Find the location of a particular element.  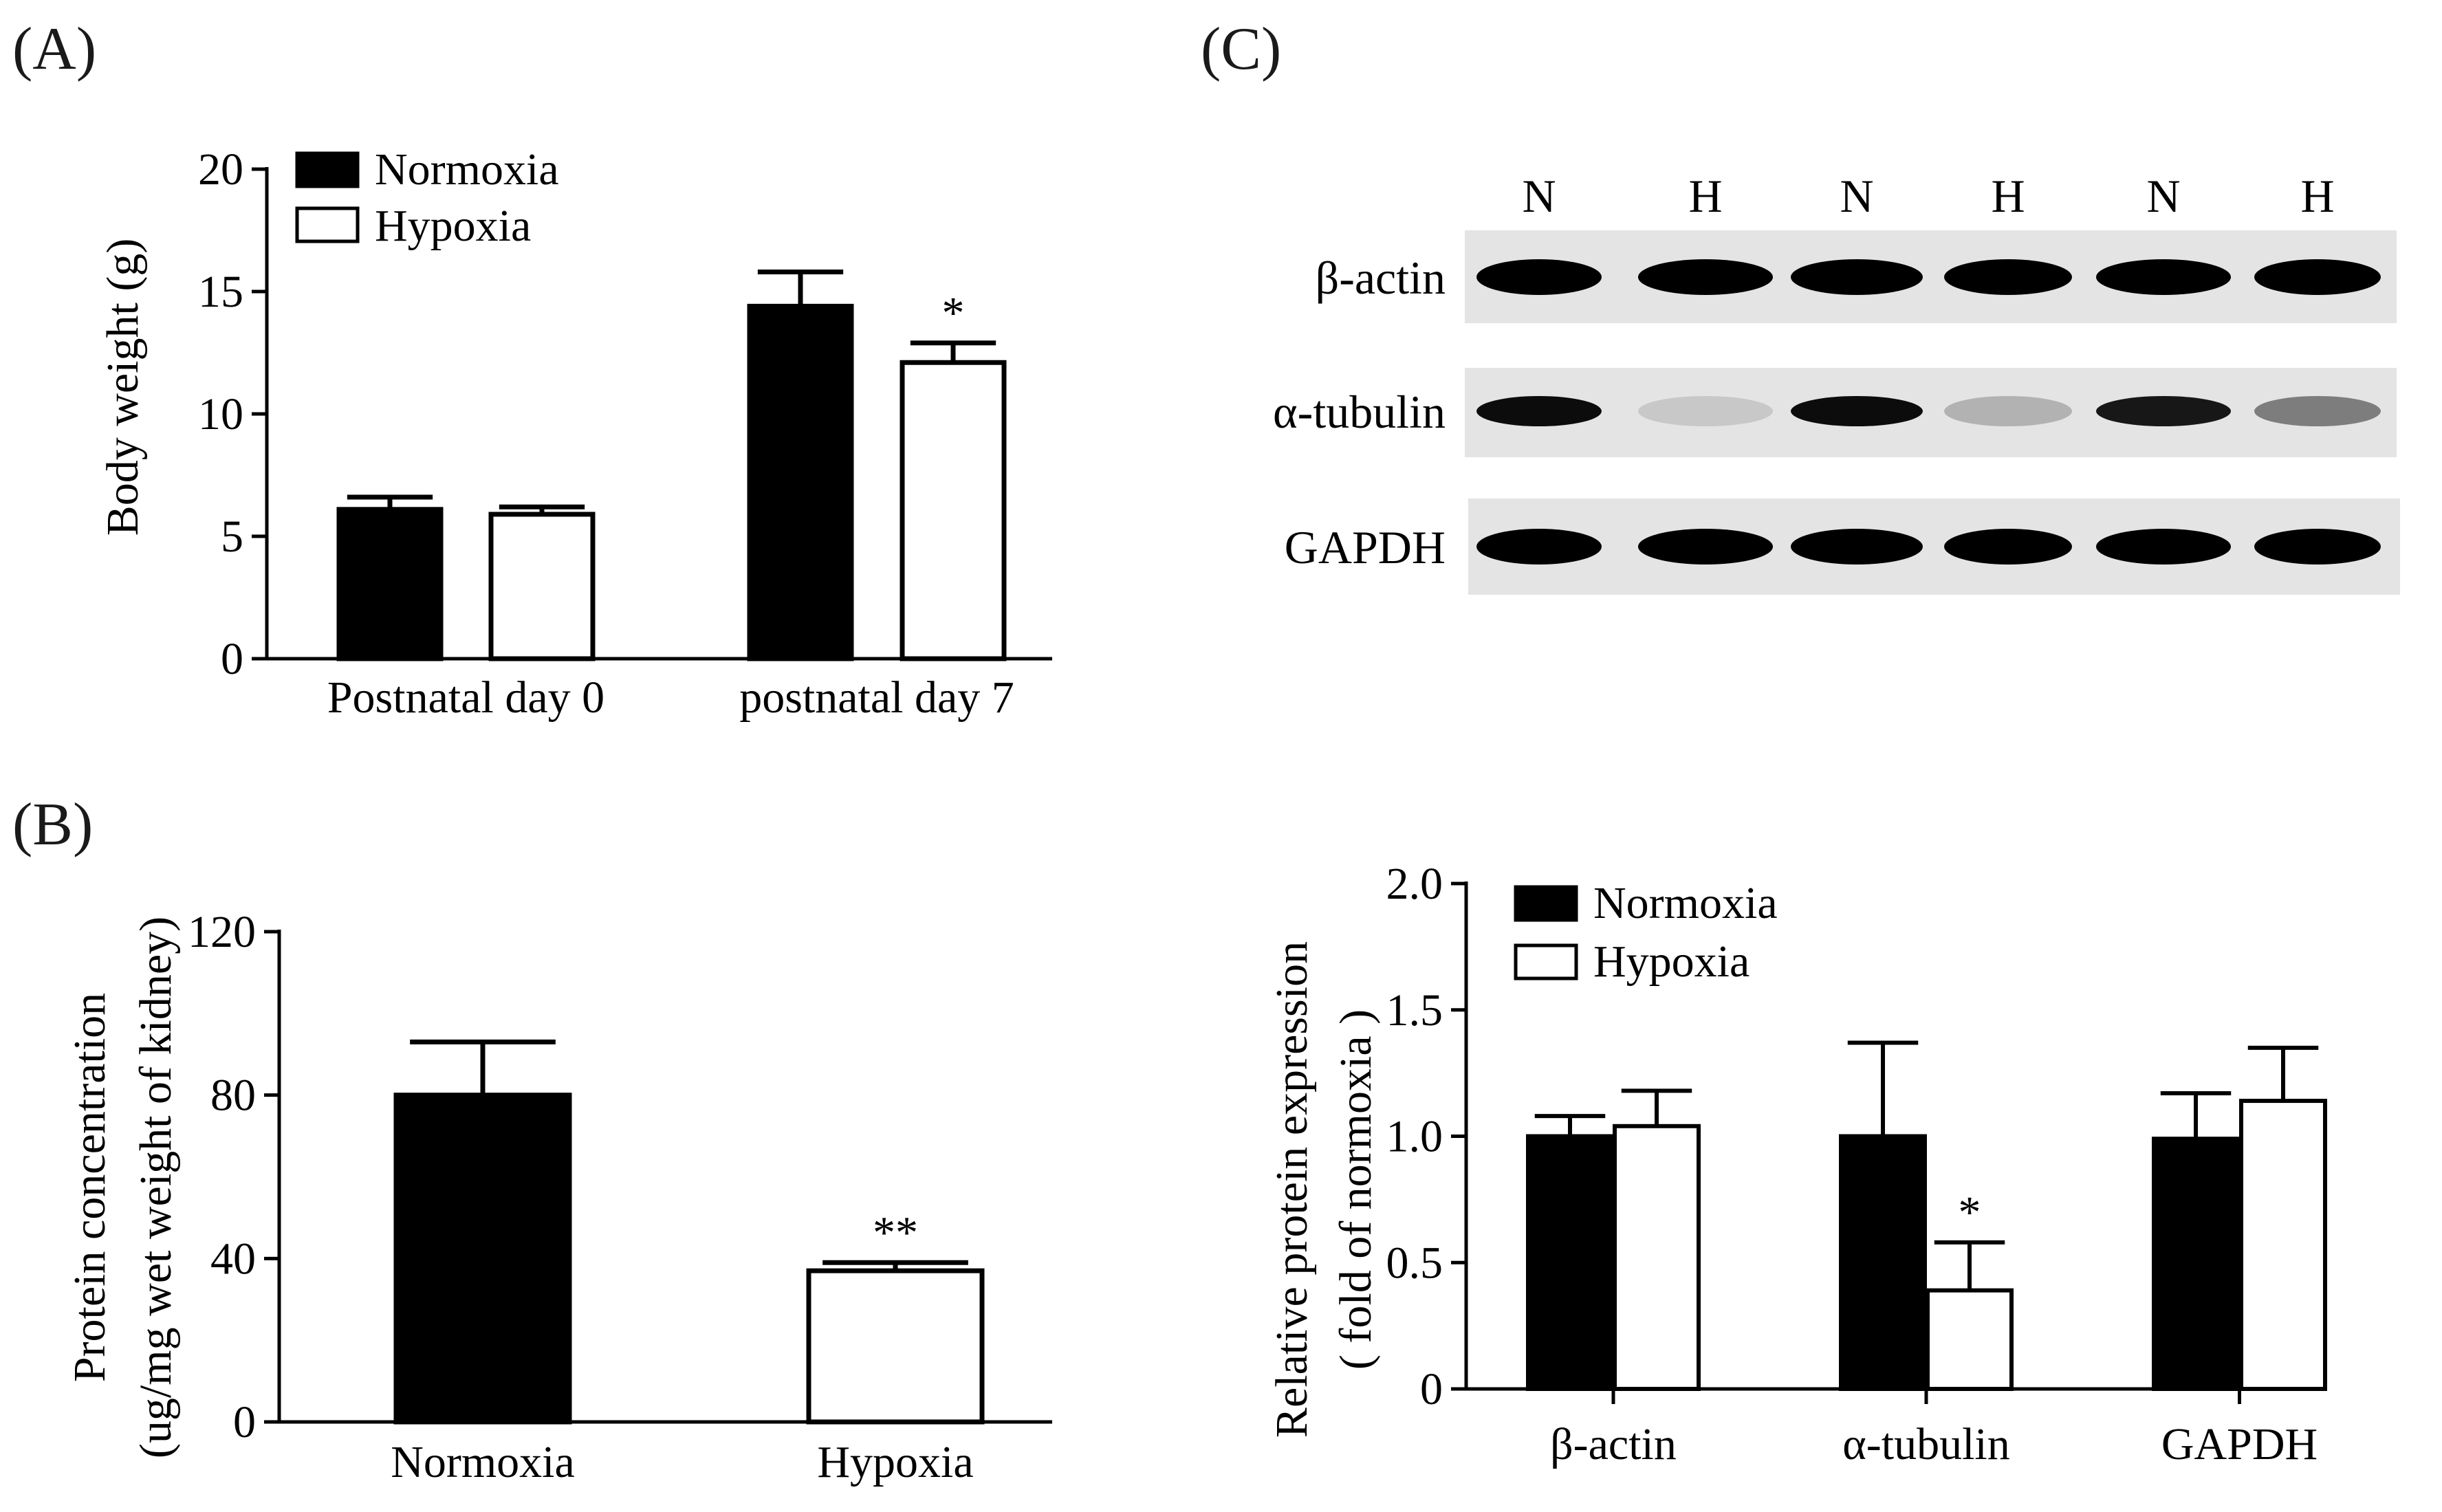

chart-a-ytick-label: 0 is located at coordinates (232, 659).